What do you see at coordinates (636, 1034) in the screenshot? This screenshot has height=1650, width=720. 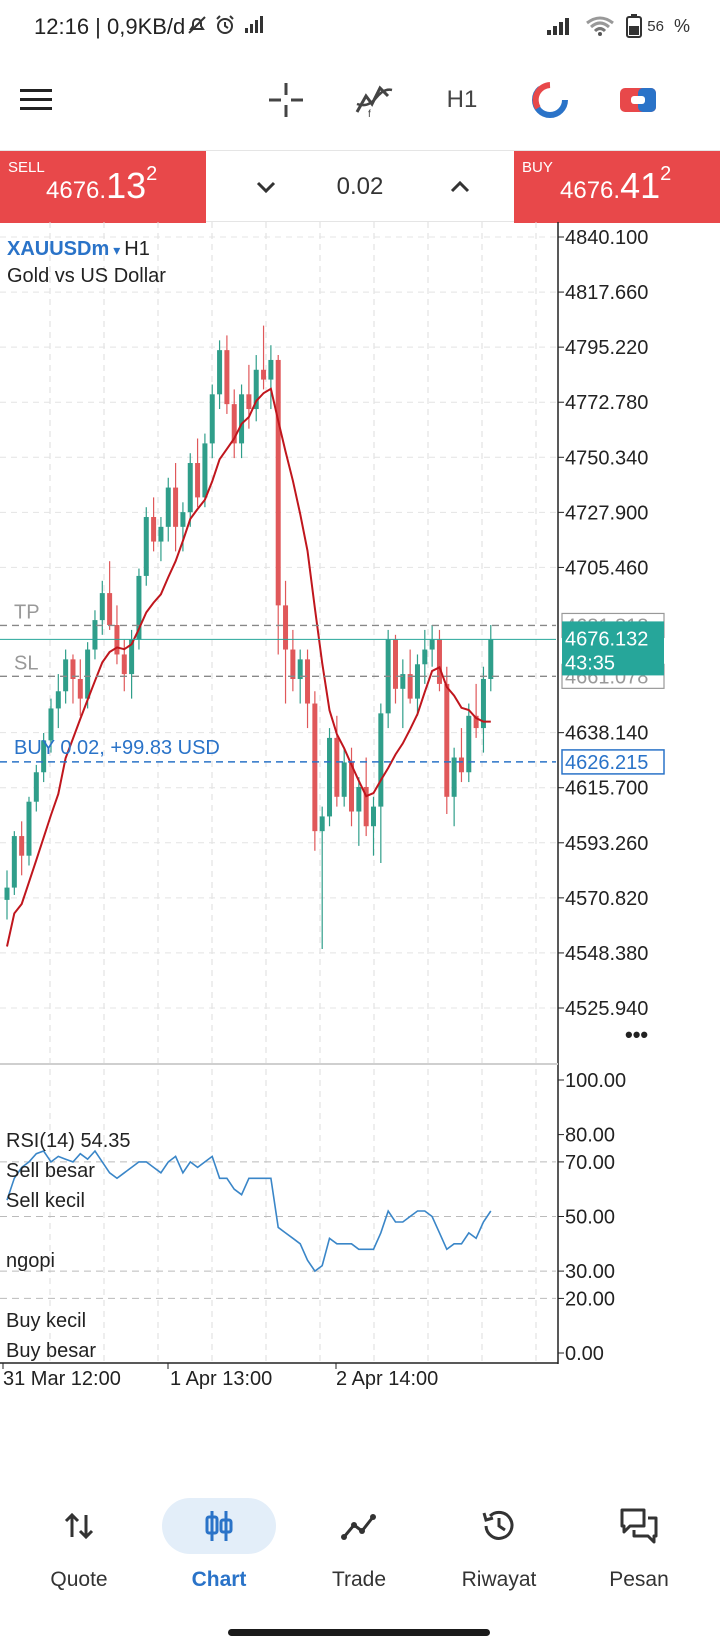 I see `more-options-icon: •••` at bounding box center [636, 1034].